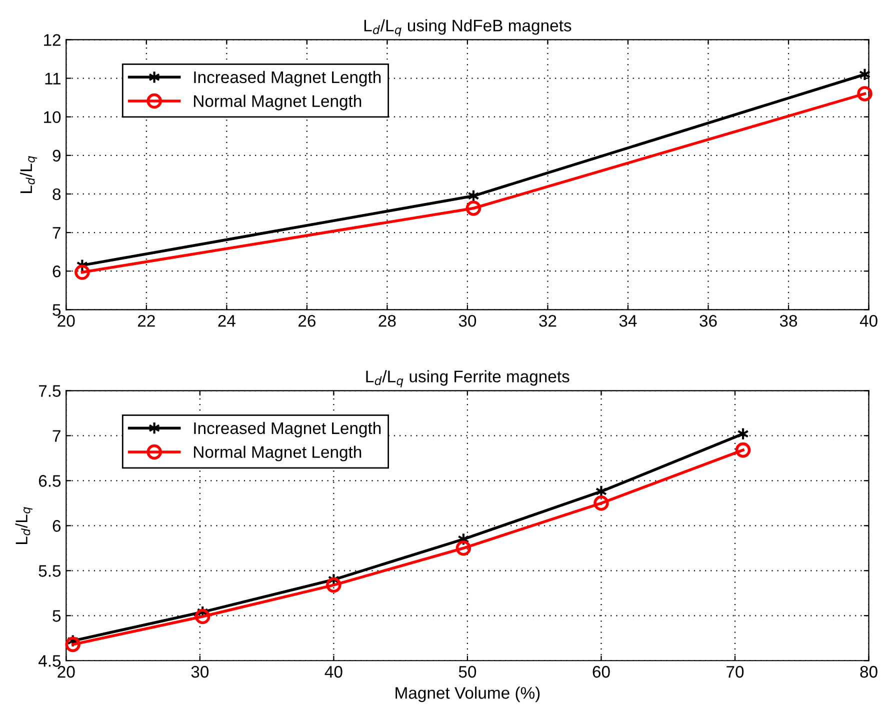 This screenshot has height=722, width=882. What do you see at coordinates (468, 27) in the screenshot?
I see `chart-title: L$_{d}$/L$_{q}$ using NdFeB magnets` at bounding box center [468, 27].